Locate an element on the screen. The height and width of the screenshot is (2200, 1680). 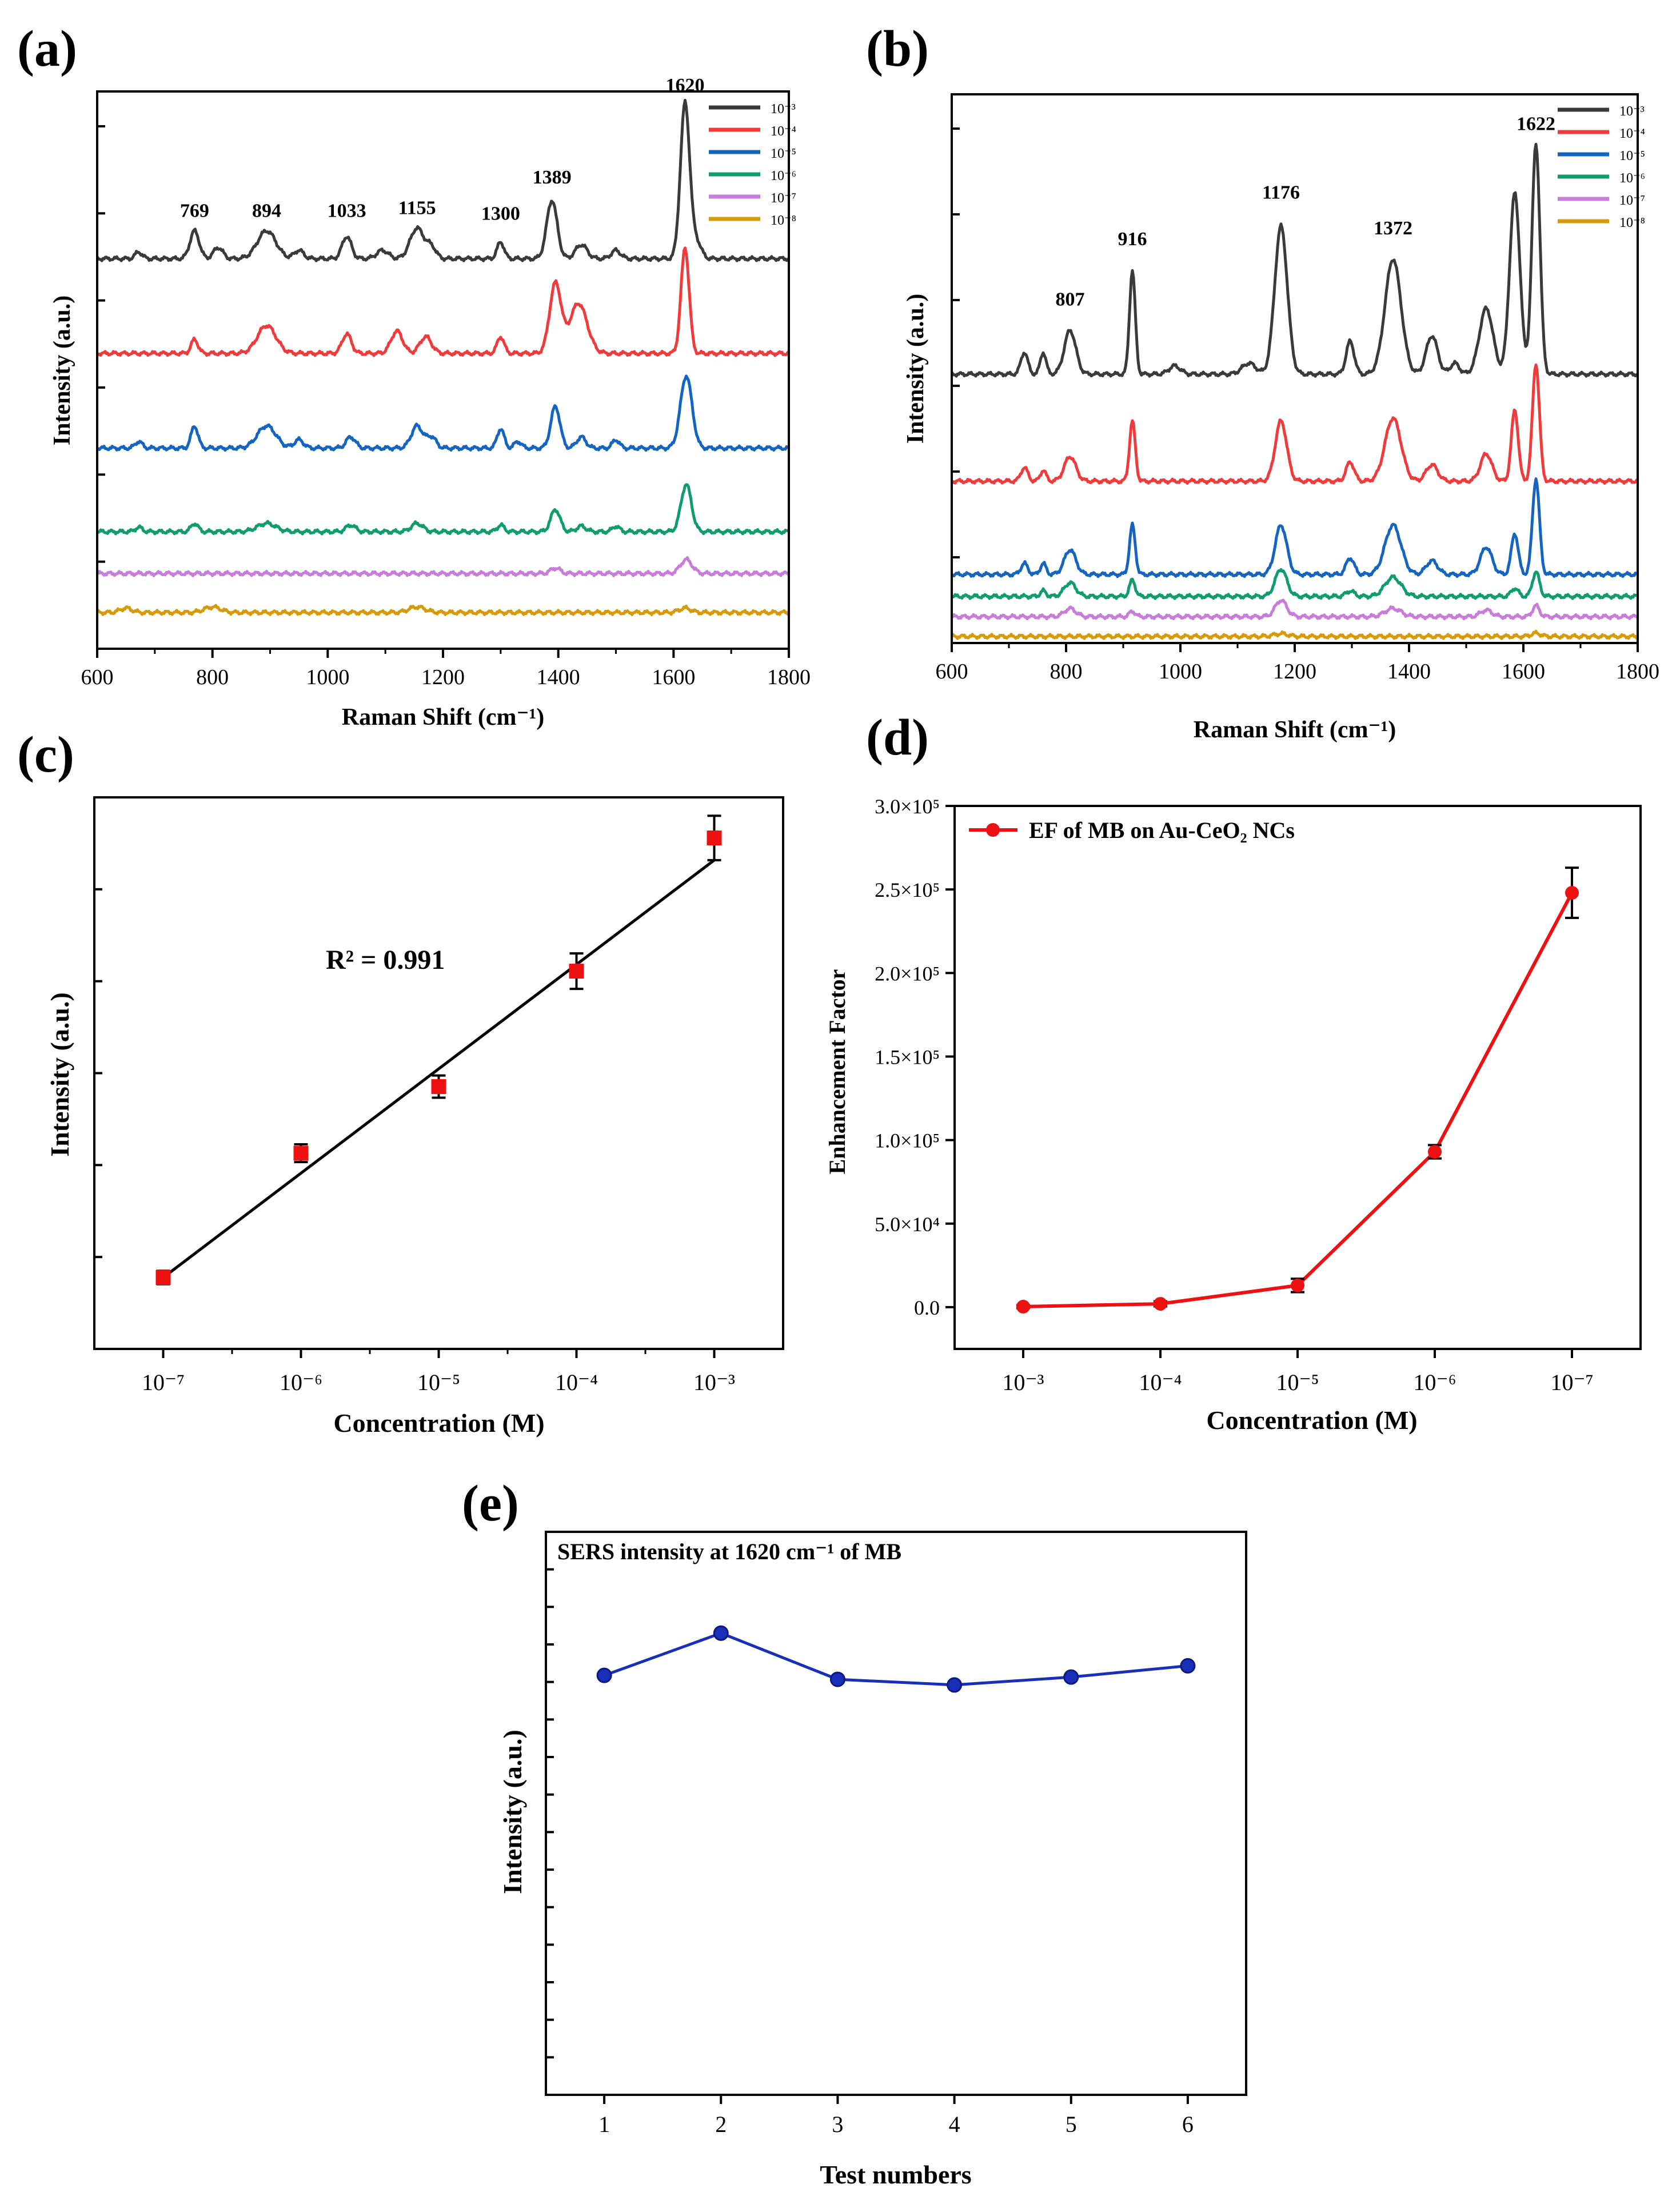
y-tick-label-d-4: 2.0×10⁵ is located at coordinates (907, 973).